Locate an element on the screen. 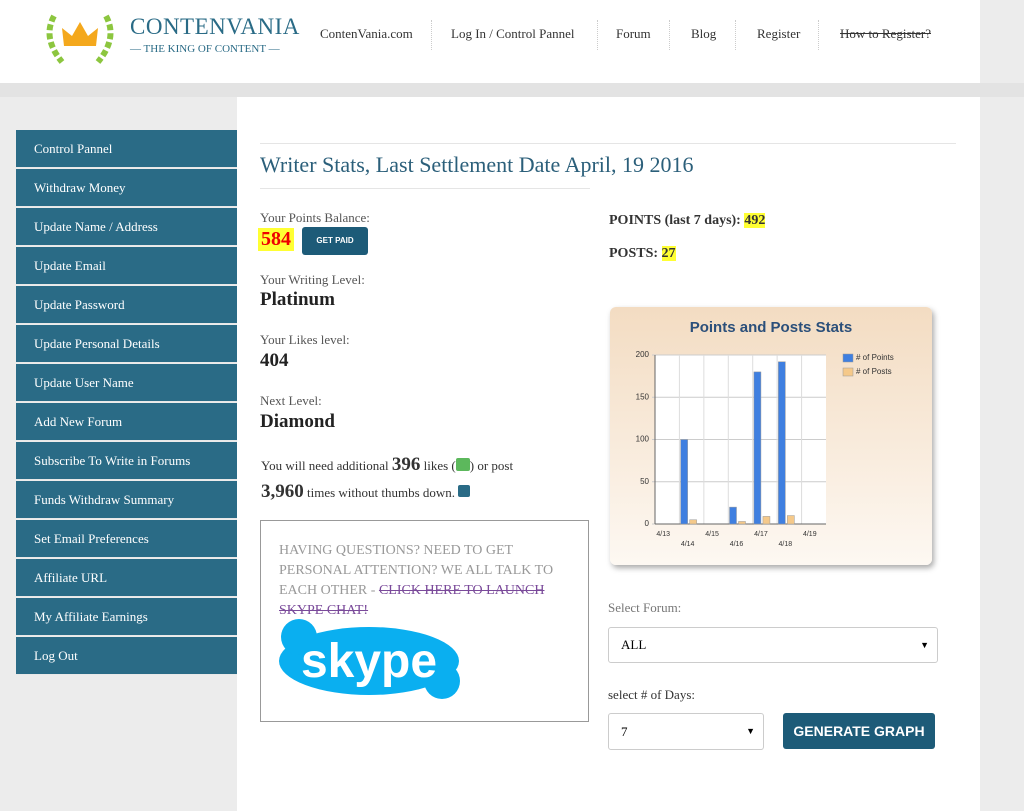  posts-summary: POSTS: 27 is located at coordinates (642, 254).